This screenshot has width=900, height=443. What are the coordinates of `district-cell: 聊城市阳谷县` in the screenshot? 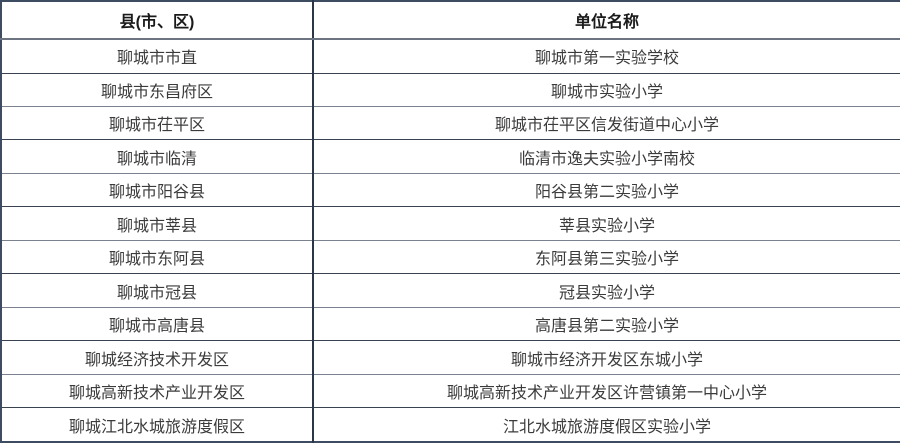 It's located at (157, 190).